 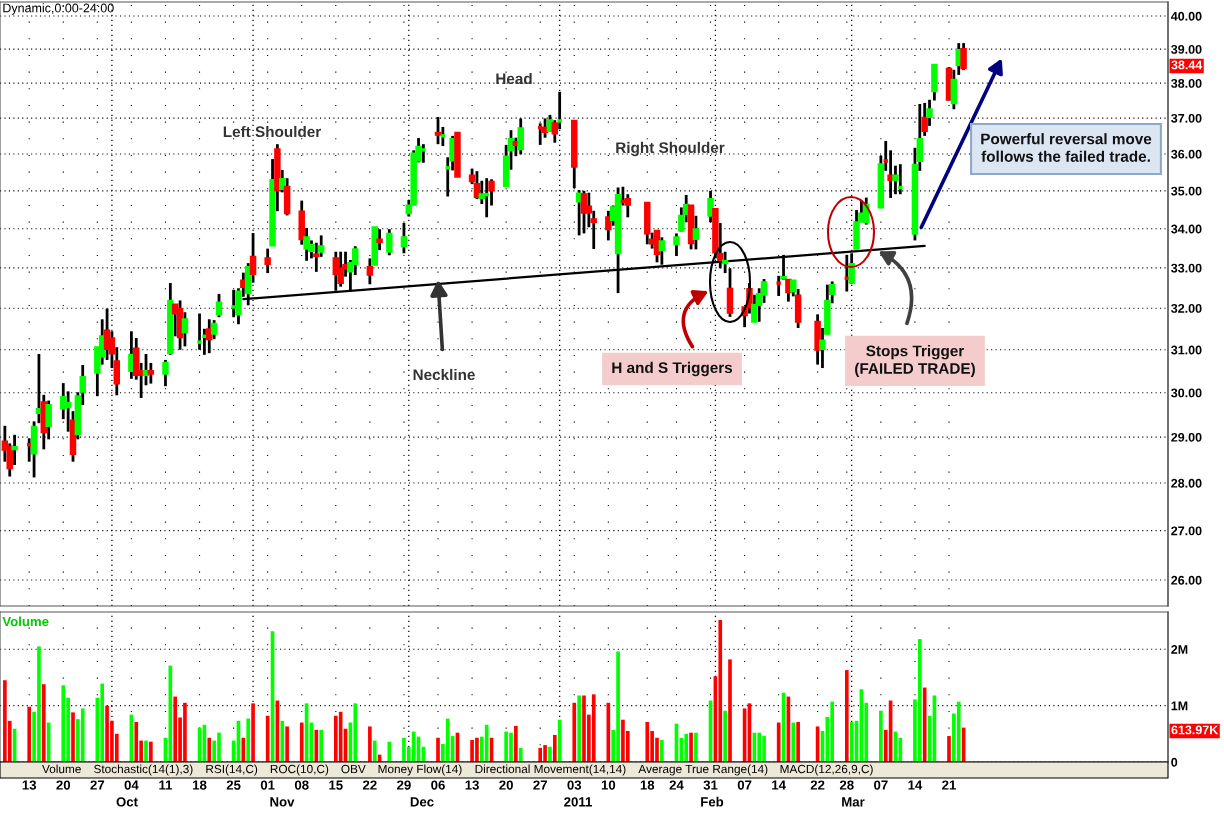 What do you see at coordinates (1187, 65) in the screenshot?
I see `text: 38.44` at bounding box center [1187, 65].